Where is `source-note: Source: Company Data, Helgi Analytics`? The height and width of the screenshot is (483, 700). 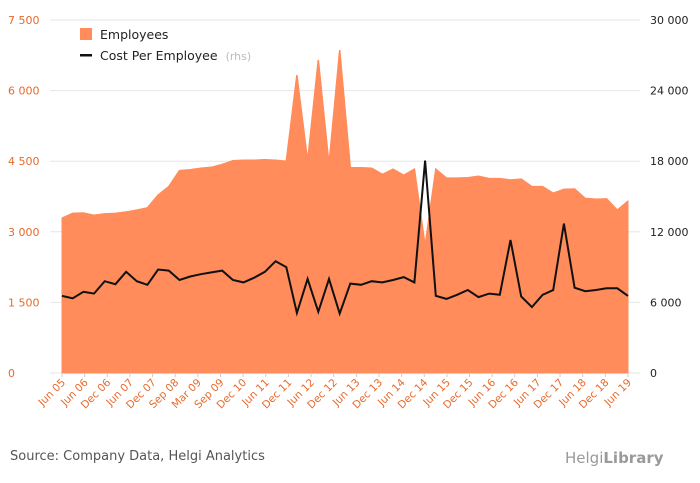
source-note: Source: Company Data, Helgi Analytics is located at coordinates (137, 456).